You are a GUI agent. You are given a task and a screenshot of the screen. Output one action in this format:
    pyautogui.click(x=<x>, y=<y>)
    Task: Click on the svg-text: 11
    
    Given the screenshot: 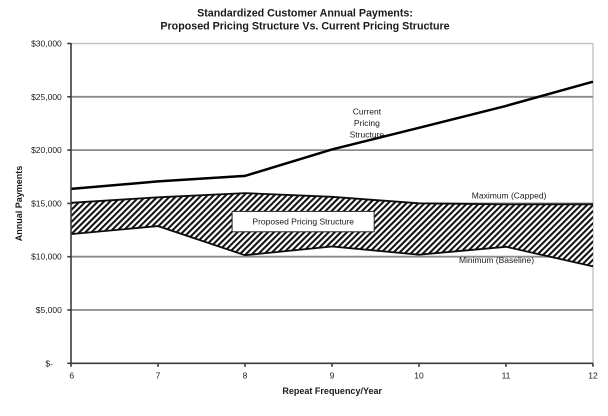 What is the action you would take?
    pyautogui.click(x=506, y=376)
    